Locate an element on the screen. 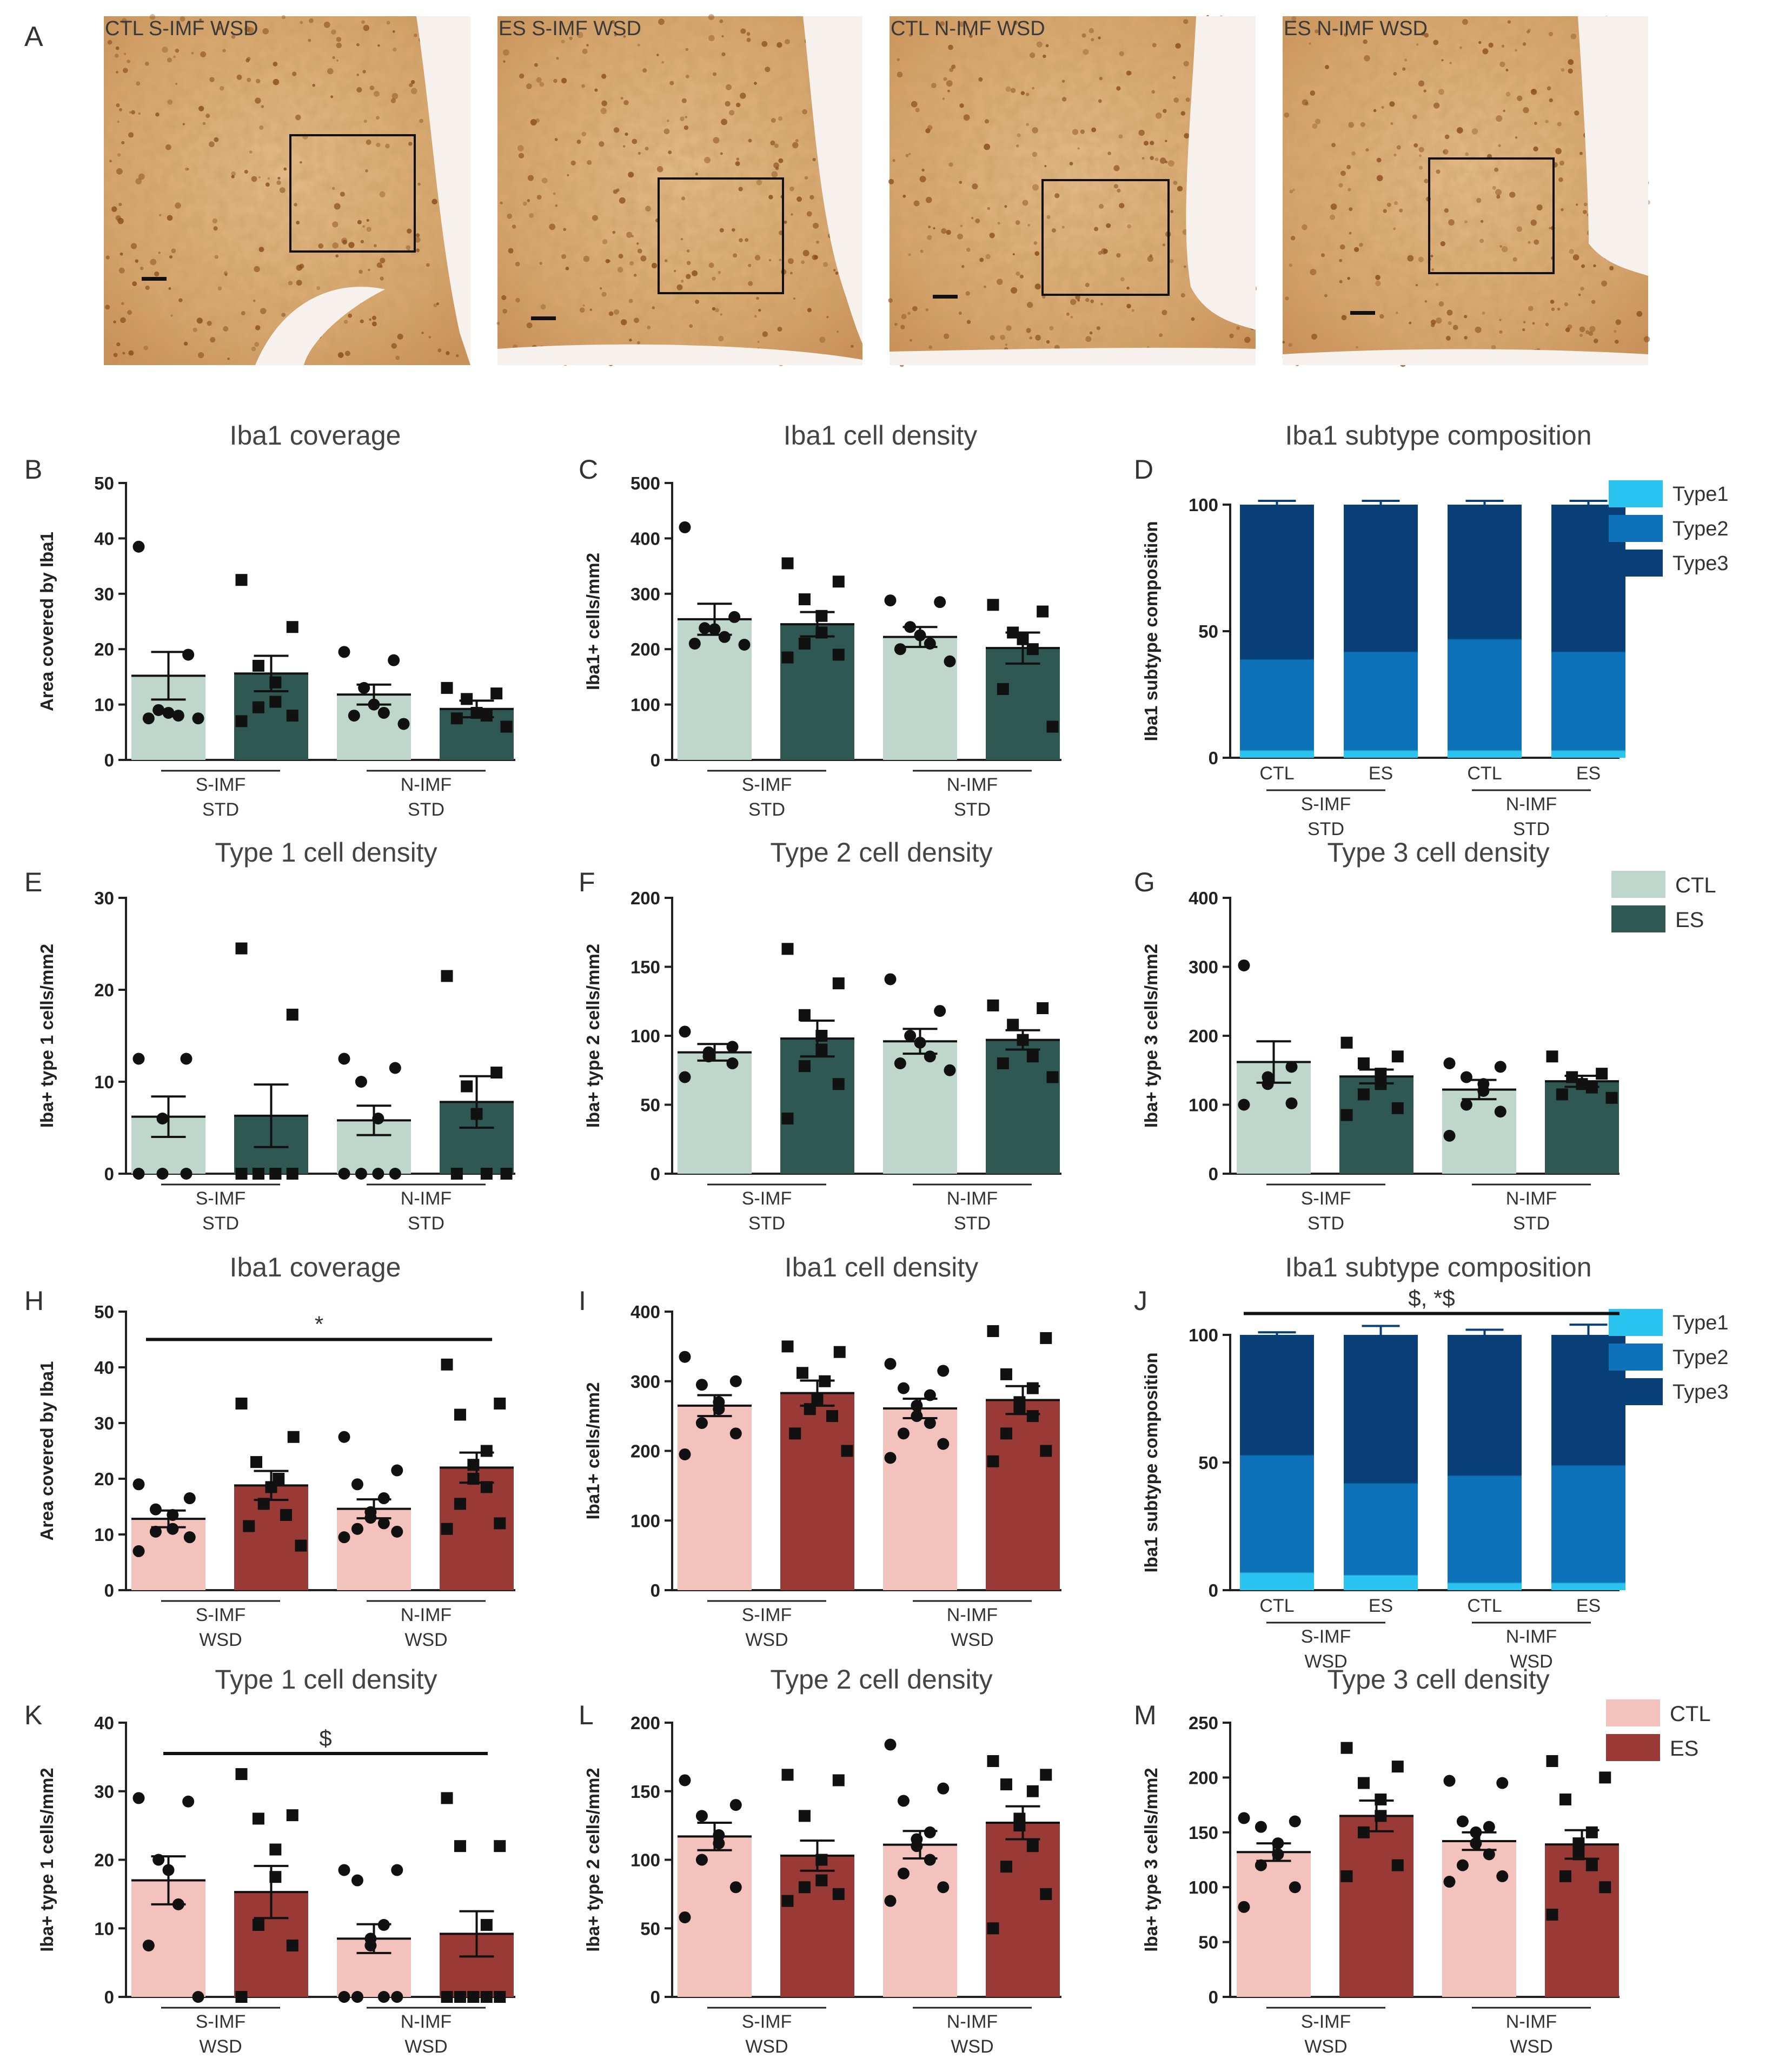 The height and width of the screenshot is (2071, 1792). y-axis-label: Iba+ type 3 cells/mm2 is located at coordinates (1151, 1036).